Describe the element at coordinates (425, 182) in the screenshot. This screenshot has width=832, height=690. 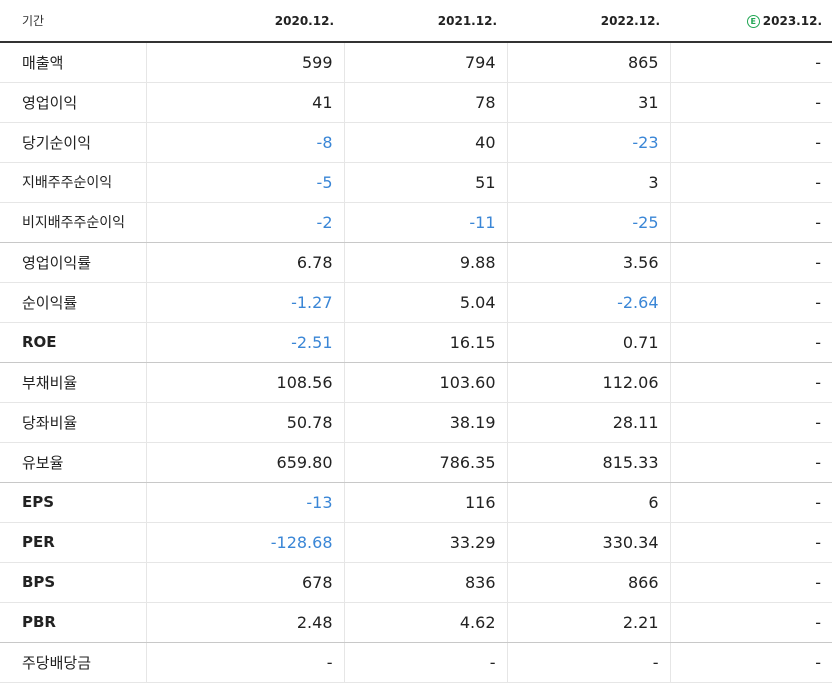
I see `table-cell: 51` at that location.